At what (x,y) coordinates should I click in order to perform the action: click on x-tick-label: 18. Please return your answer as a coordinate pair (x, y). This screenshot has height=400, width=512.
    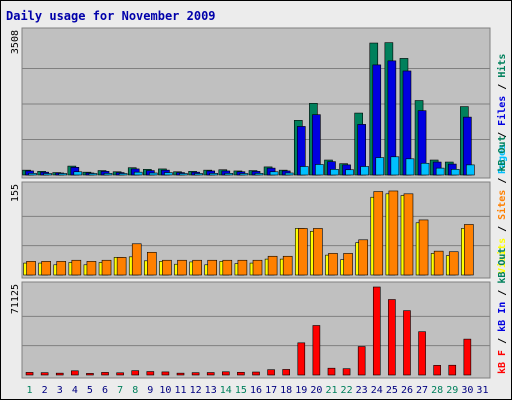
    Looking at the image, I should click on (286, 390).